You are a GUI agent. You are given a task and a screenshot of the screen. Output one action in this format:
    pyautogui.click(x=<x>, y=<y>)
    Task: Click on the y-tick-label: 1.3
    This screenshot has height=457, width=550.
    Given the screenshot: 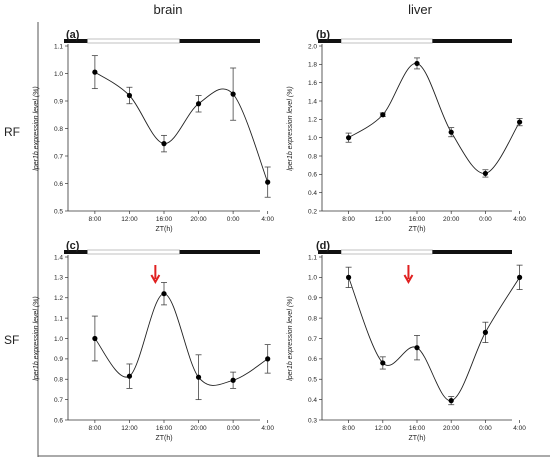 What is the action you would take?
    pyautogui.click(x=58, y=278)
    